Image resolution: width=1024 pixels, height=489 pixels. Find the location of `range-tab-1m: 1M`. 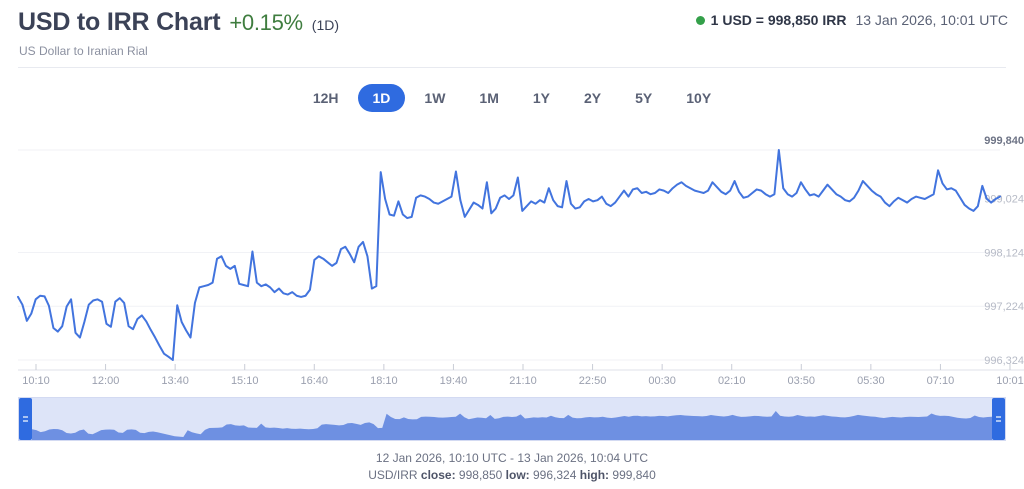

range-tab-1m: 1M is located at coordinates (489, 98).